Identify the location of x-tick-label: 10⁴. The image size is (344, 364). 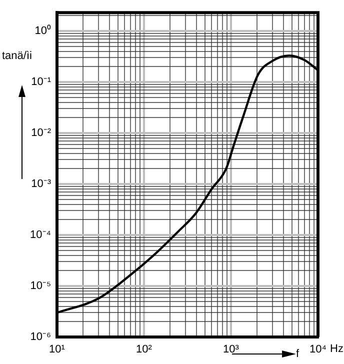
(318, 350).